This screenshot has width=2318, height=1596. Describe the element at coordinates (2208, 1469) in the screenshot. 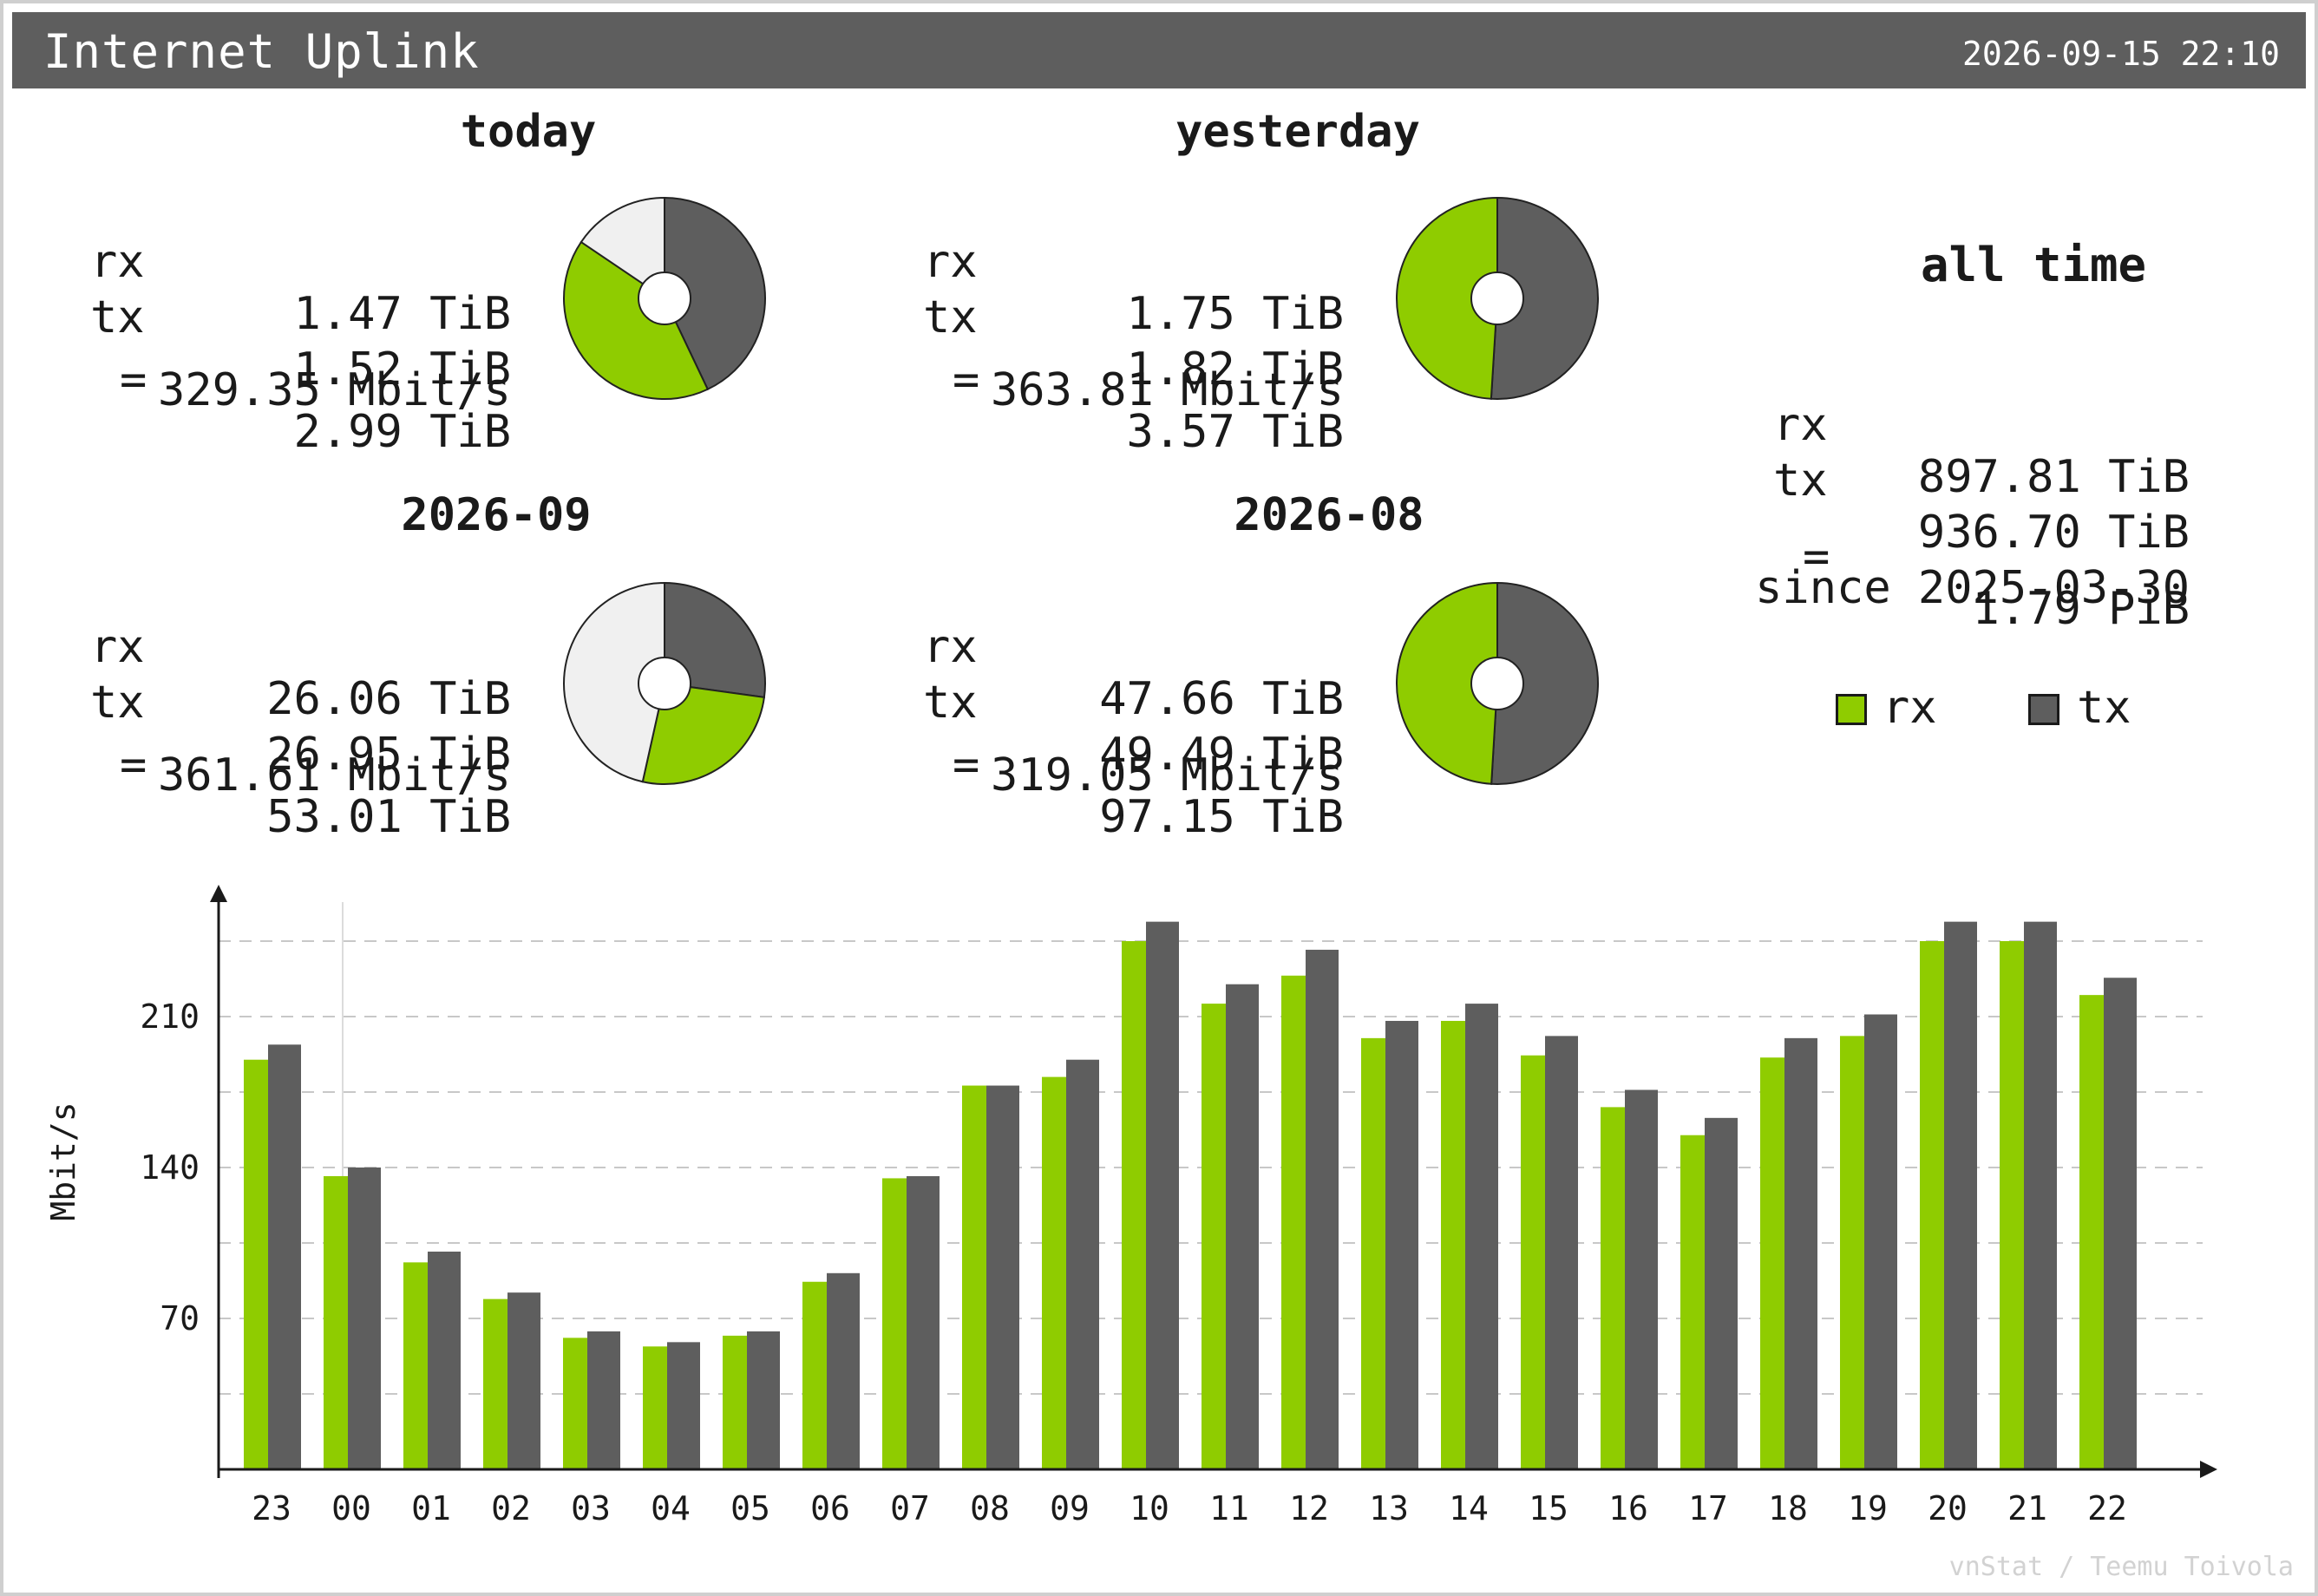

I see `x-axis-arrow` at that location.